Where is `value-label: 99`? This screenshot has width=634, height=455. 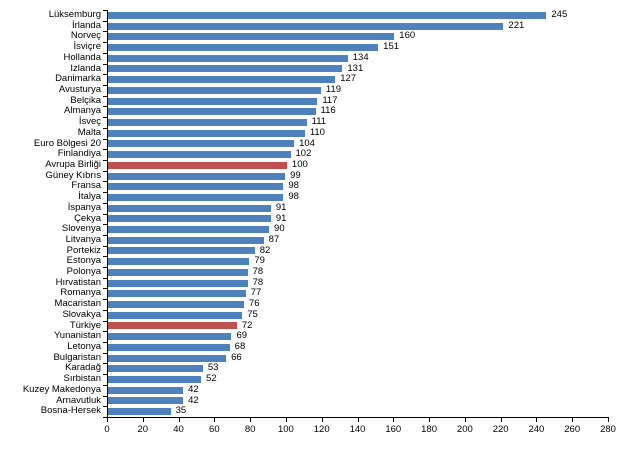 value-label: 99 is located at coordinates (295, 175).